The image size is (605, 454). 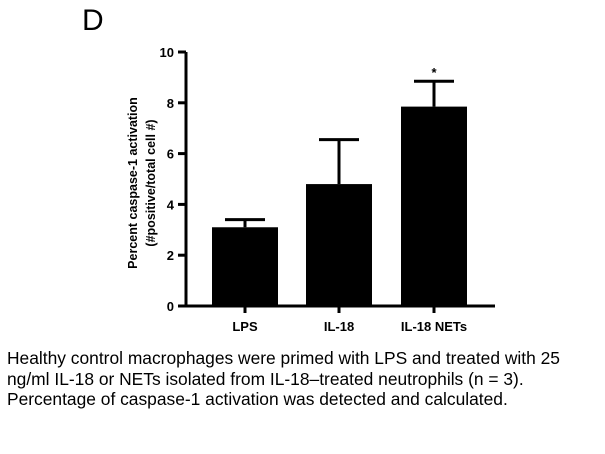 I want to click on y-tick-label: 10, so click(x=167, y=52).